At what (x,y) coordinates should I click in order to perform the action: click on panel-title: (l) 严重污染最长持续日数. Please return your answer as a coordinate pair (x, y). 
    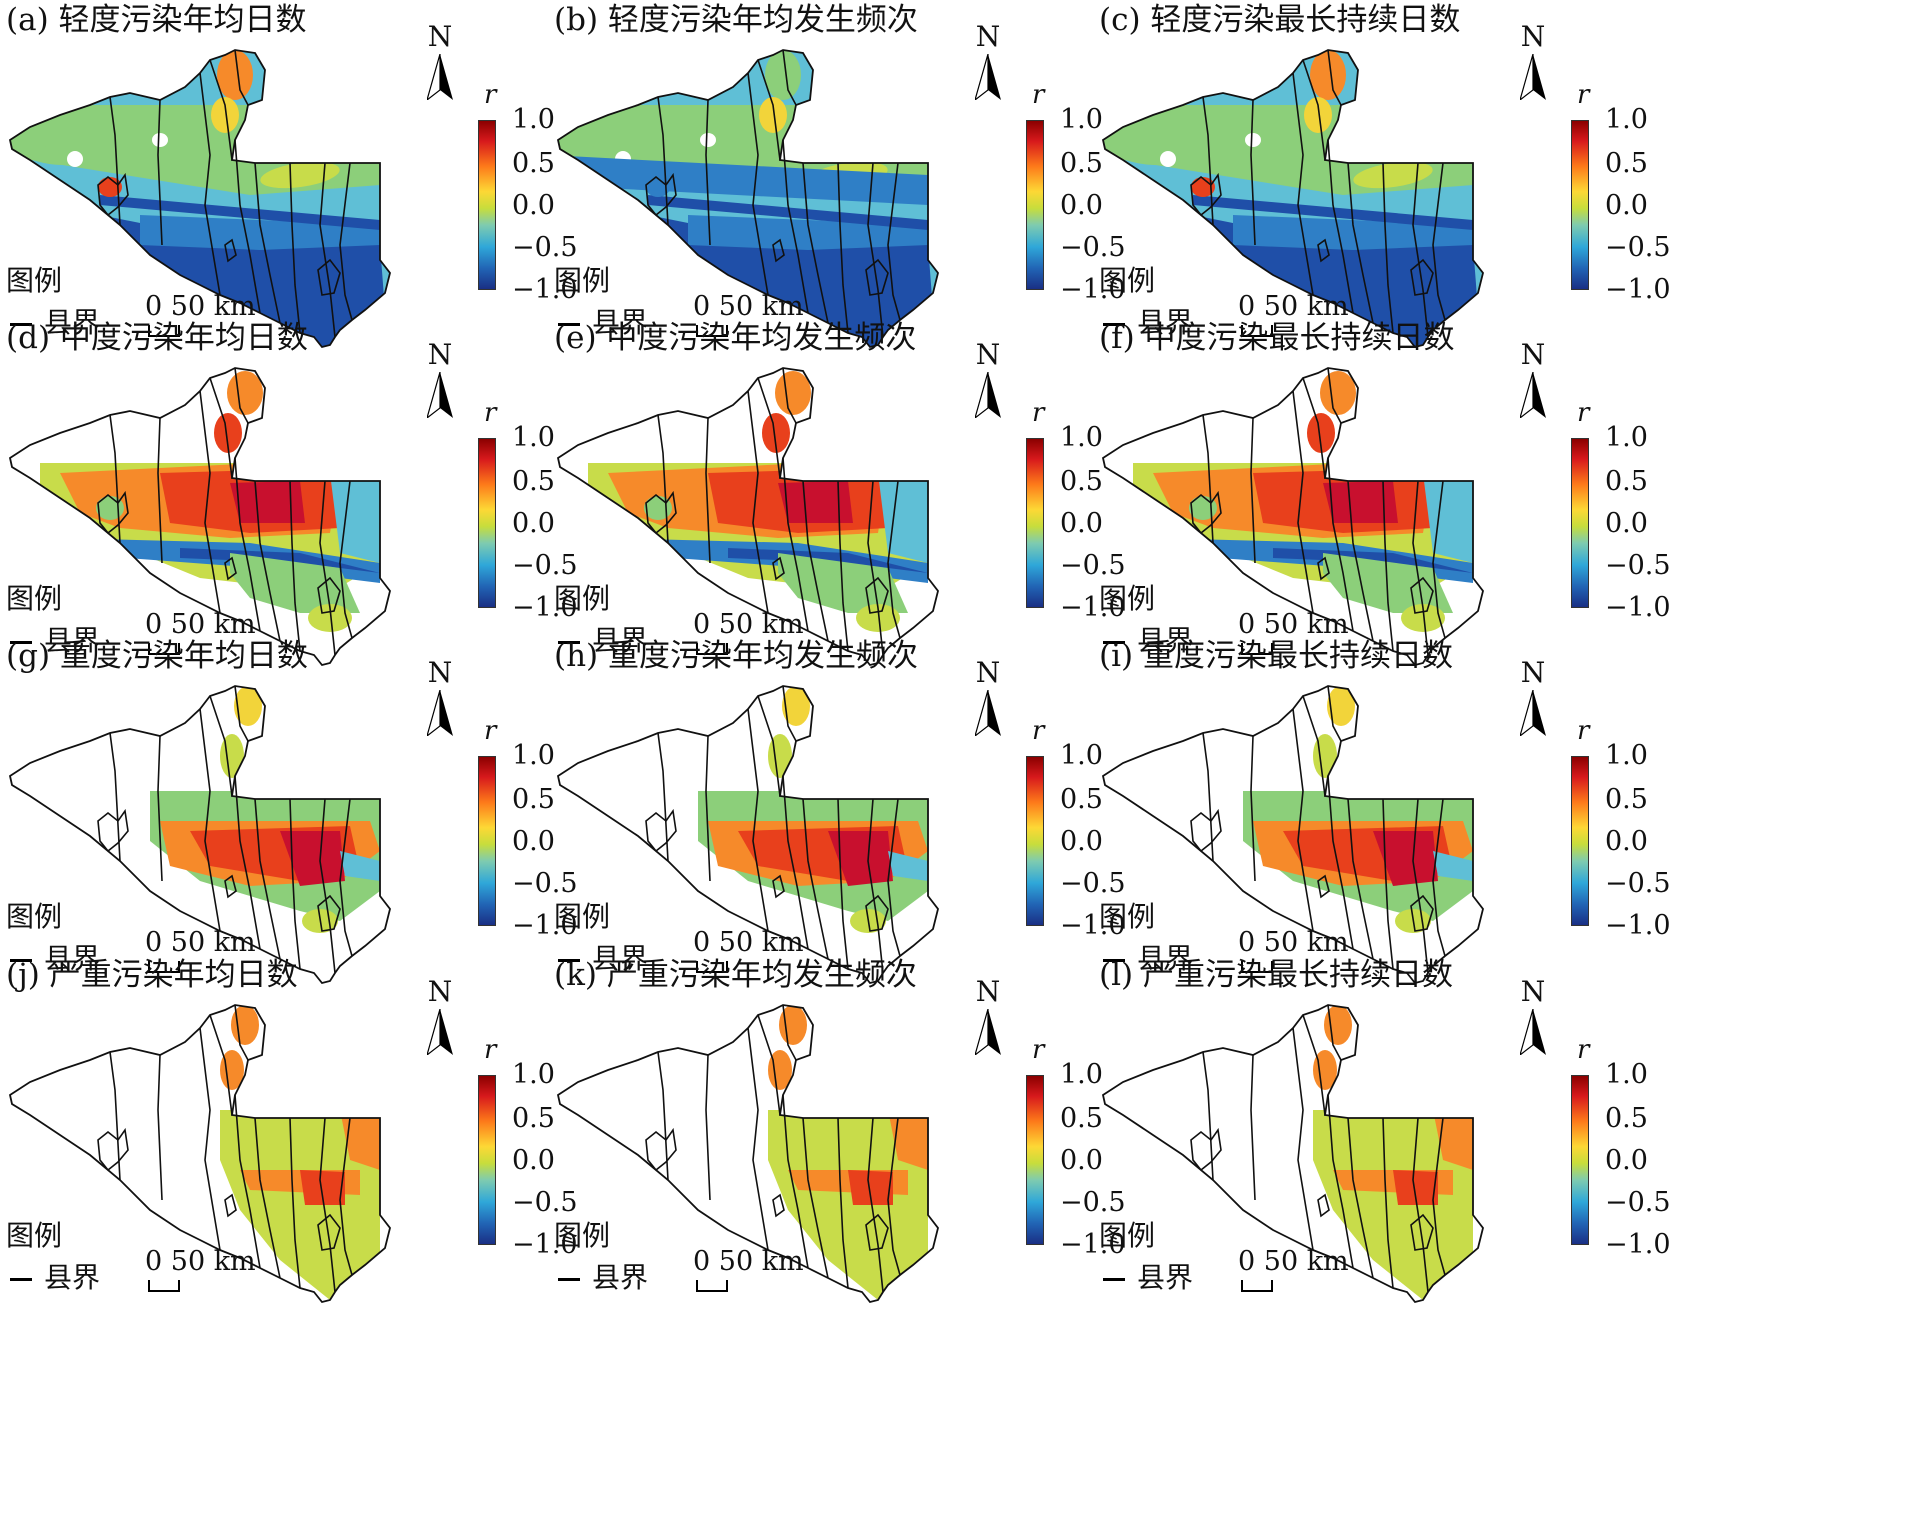
    Looking at the image, I should click on (1276, 975).